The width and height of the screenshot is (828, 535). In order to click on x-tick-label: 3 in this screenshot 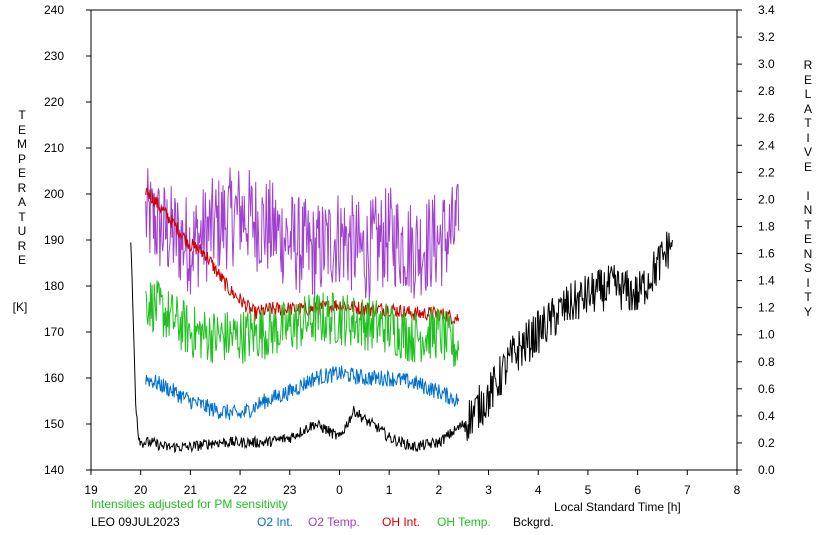, I will do `click(488, 490)`.